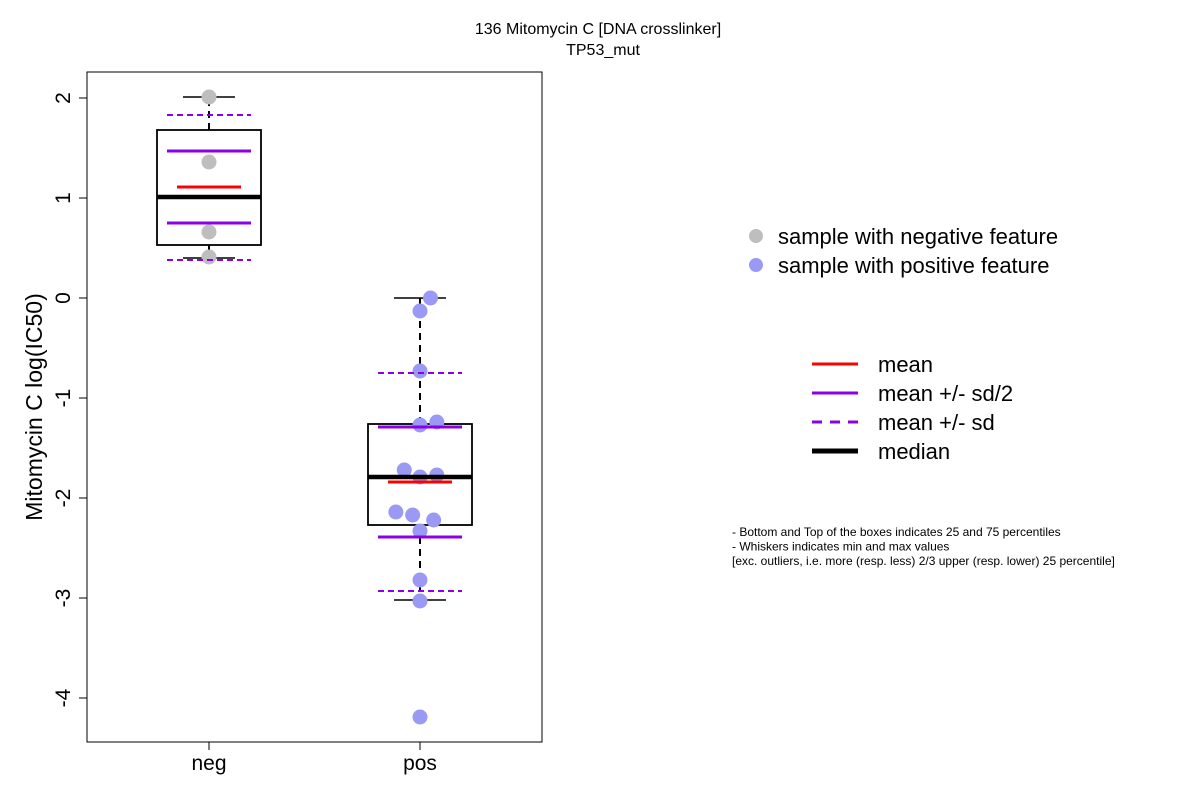  I want to click on legend-statistics: mean mean +/- sd/2 mean +/- sd median, so click(912, 408).